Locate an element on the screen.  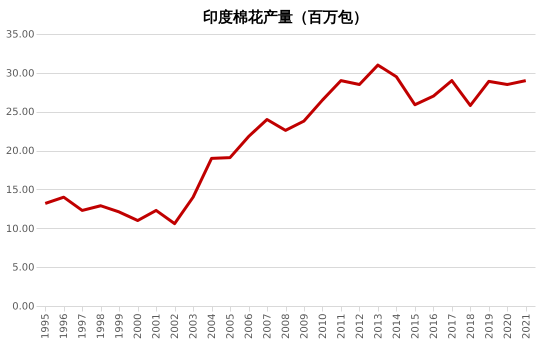
x-tick-label: 1996 is located at coordinates (64, 326).